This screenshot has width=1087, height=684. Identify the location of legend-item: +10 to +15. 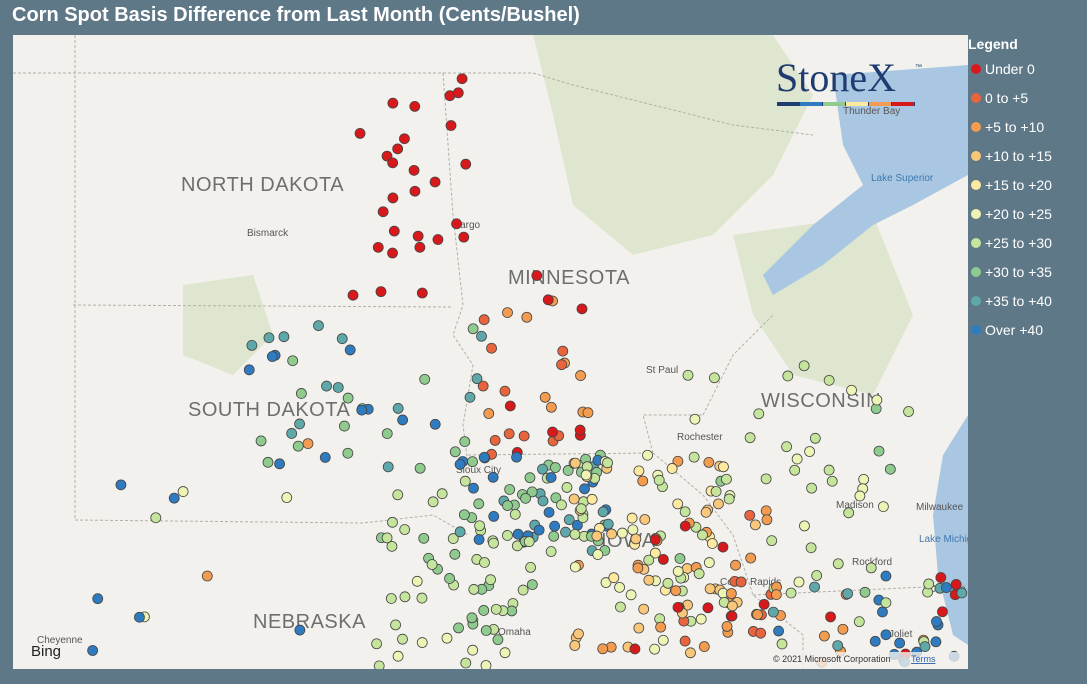
(1010, 155).